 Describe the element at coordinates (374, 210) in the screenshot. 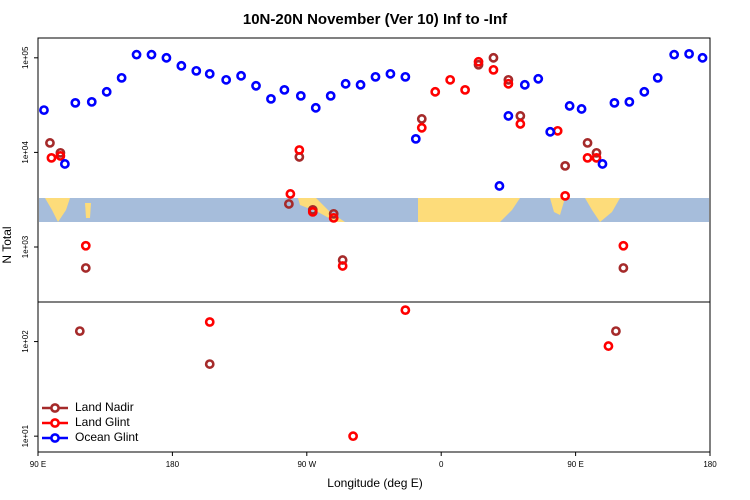

I see `map-strip` at that location.